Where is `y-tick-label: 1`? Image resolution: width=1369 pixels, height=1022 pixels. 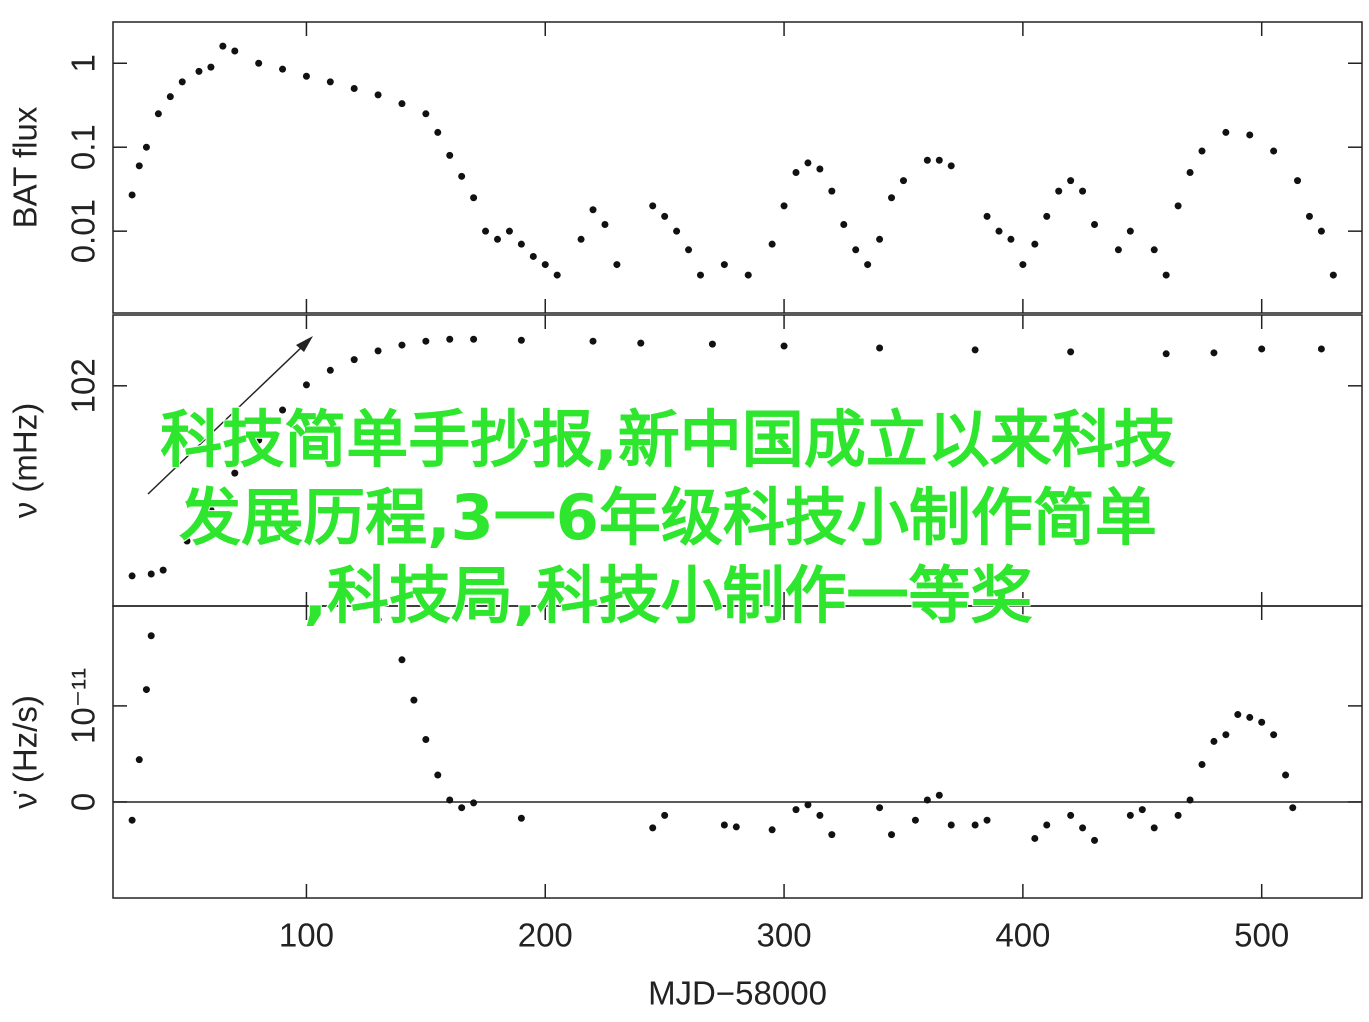
y-tick-label: 1 is located at coordinates (83, 63).